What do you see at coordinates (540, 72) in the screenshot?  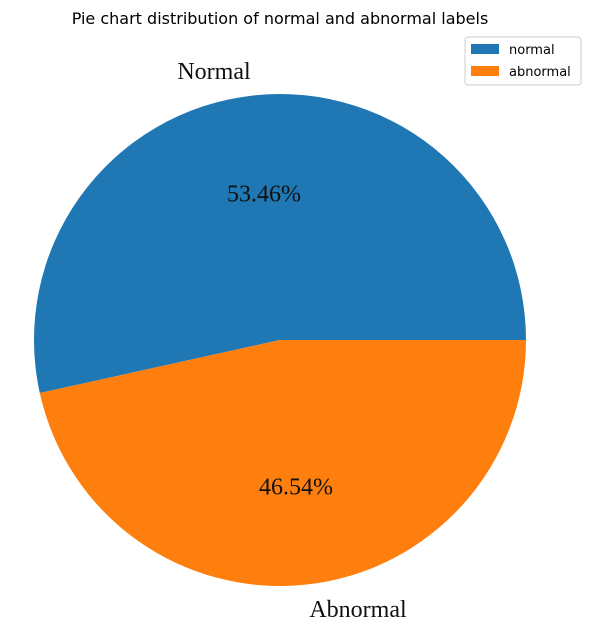 I see `legend-label-abnormal: abnormal` at bounding box center [540, 72].